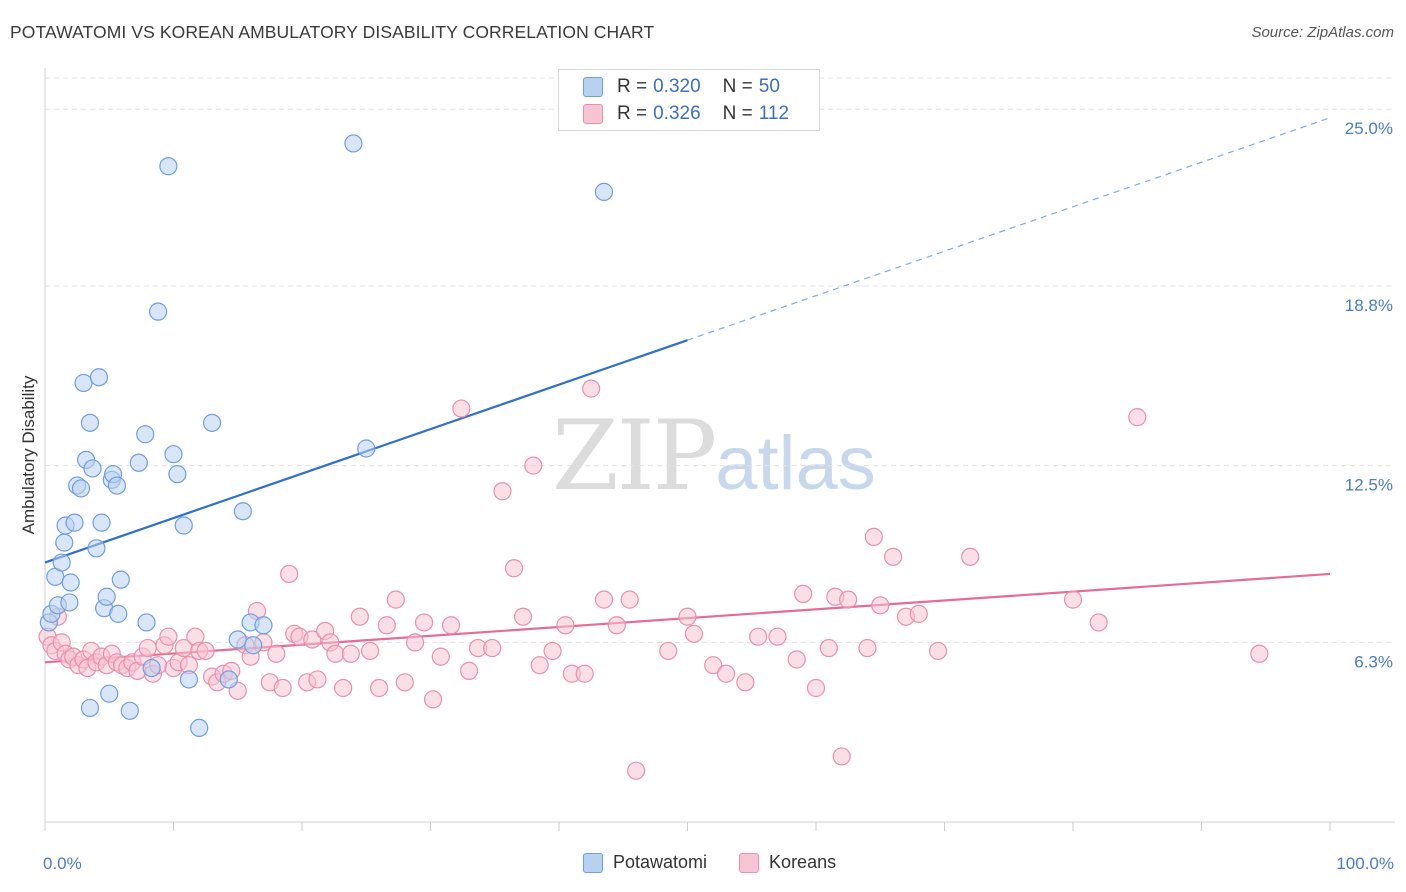 The height and width of the screenshot is (892, 1406). Describe the element at coordinates (1369, 305) in the screenshot. I see `y-tick-label: 18.8%` at that location.